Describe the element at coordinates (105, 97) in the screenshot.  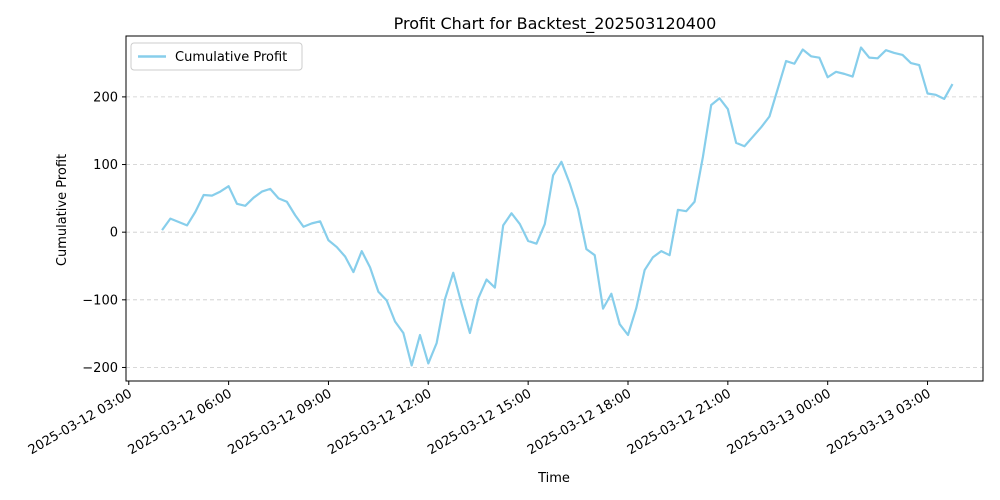
I see `y-tick-label: 200` at that location.